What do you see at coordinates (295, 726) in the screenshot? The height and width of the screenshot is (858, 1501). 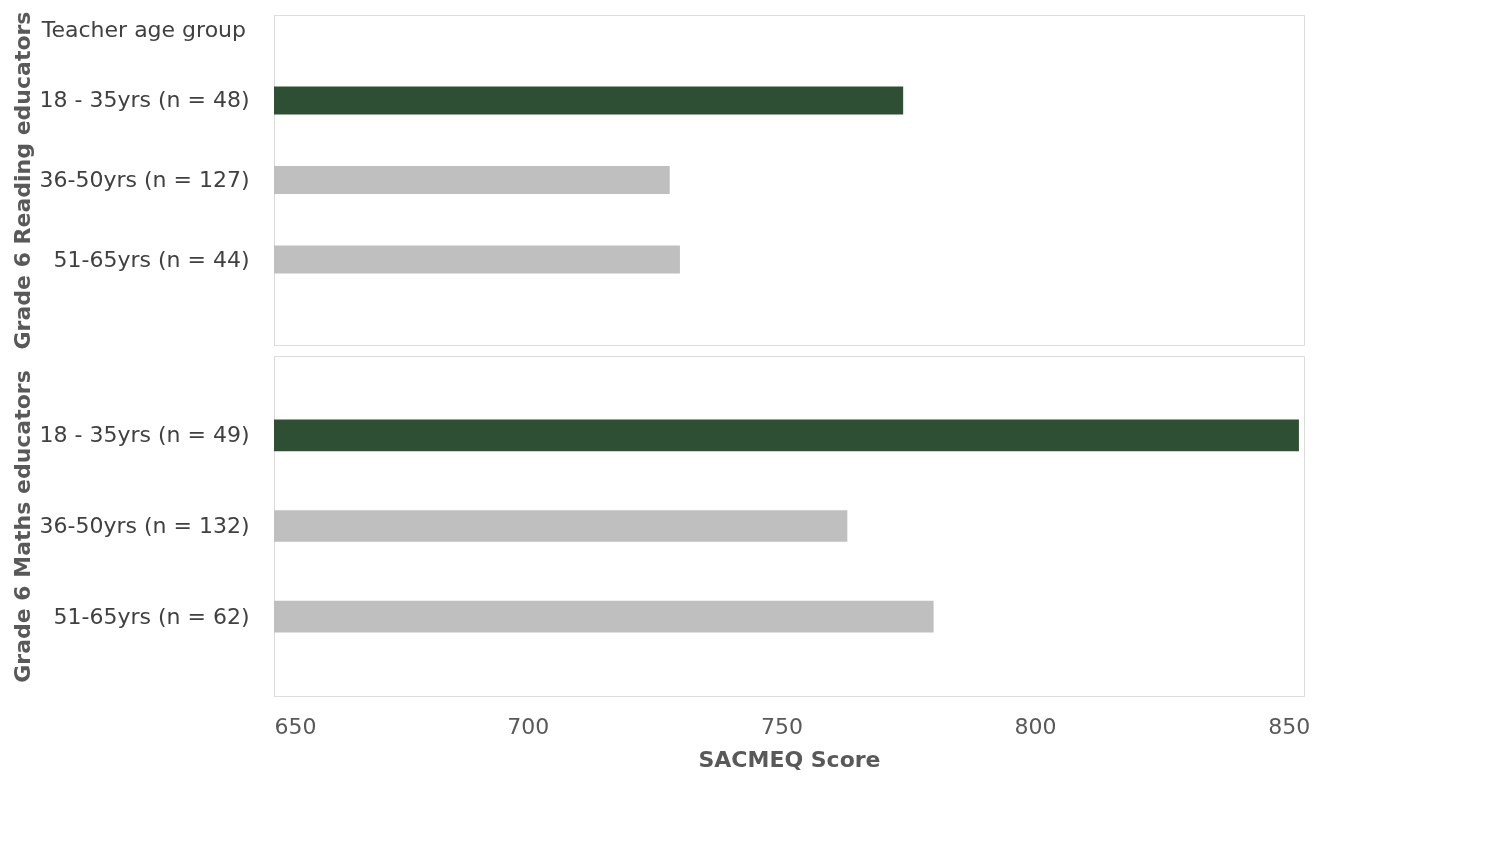 I see `x-tick-label: 650` at bounding box center [295, 726].